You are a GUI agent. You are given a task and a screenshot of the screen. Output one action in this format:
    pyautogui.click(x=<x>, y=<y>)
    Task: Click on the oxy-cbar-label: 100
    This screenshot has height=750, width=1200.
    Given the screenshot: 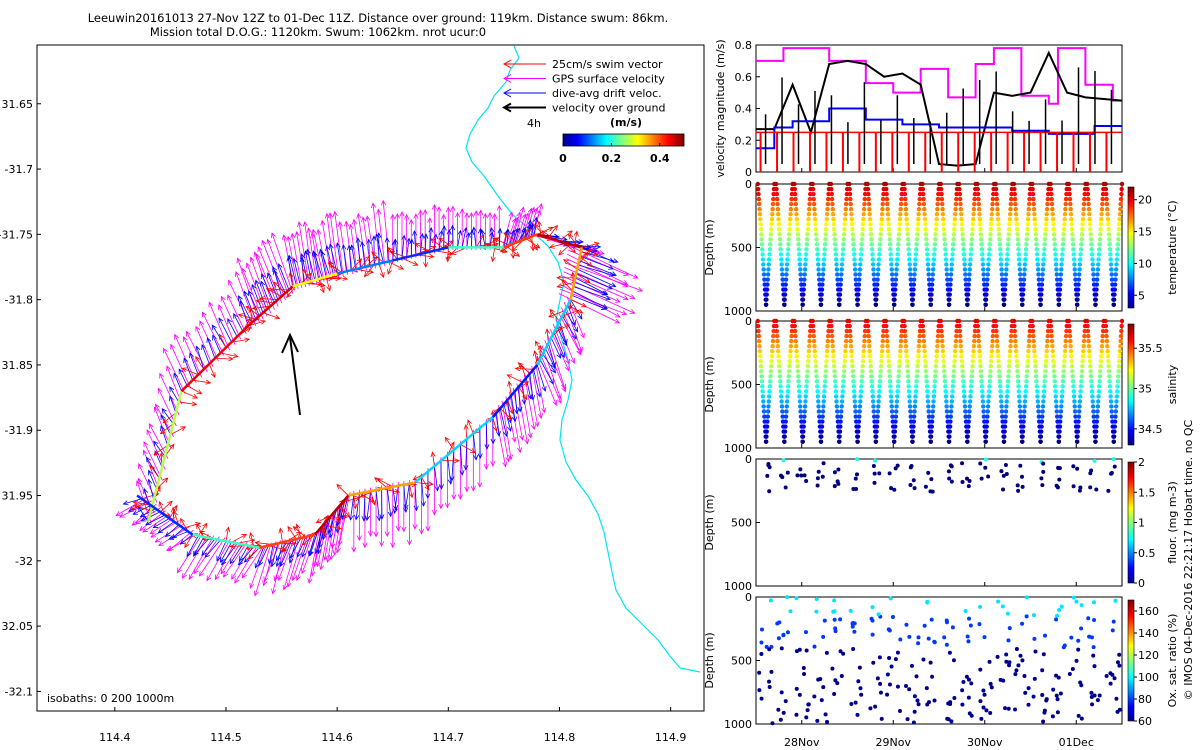 What is the action you would take?
    pyautogui.click(x=1148, y=677)
    